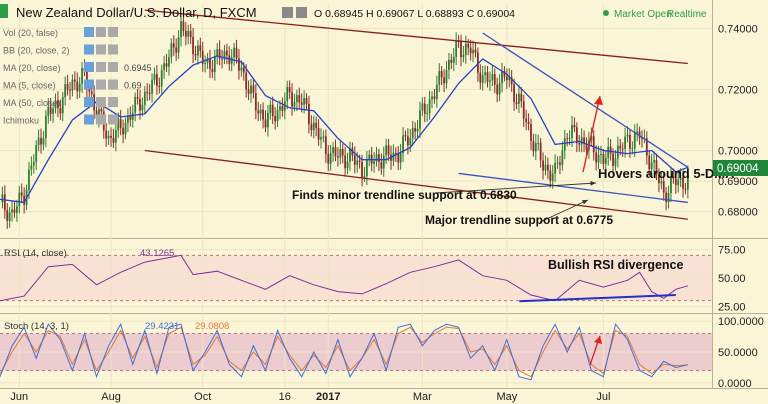 The width and height of the screenshot is (768, 404). I want to click on y-tick-label: 0.68000, so click(738, 213).